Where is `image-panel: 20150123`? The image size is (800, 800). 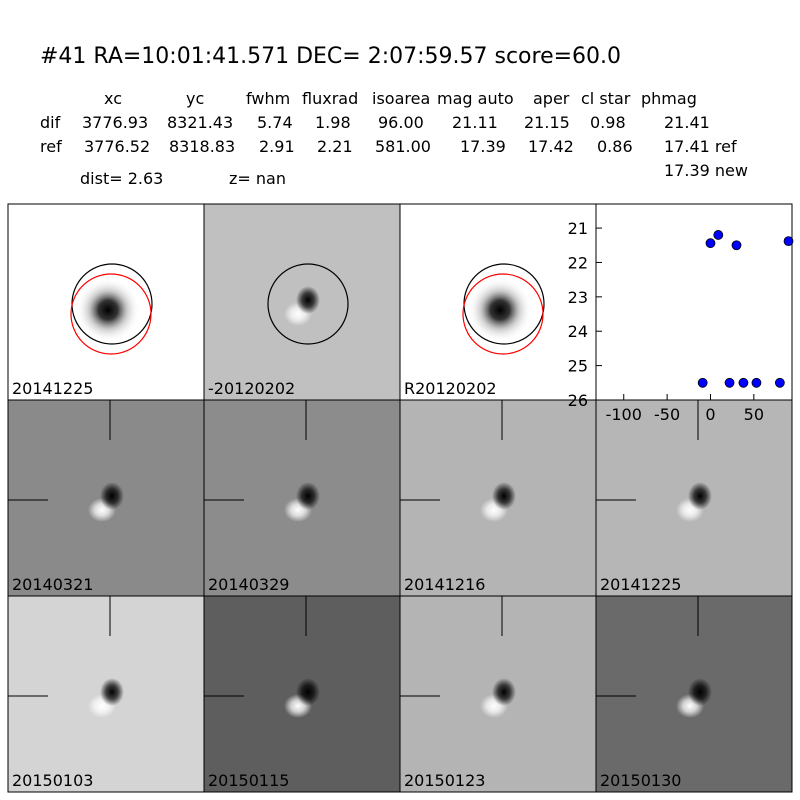
image-panel: 20150123 is located at coordinates (498, 694).